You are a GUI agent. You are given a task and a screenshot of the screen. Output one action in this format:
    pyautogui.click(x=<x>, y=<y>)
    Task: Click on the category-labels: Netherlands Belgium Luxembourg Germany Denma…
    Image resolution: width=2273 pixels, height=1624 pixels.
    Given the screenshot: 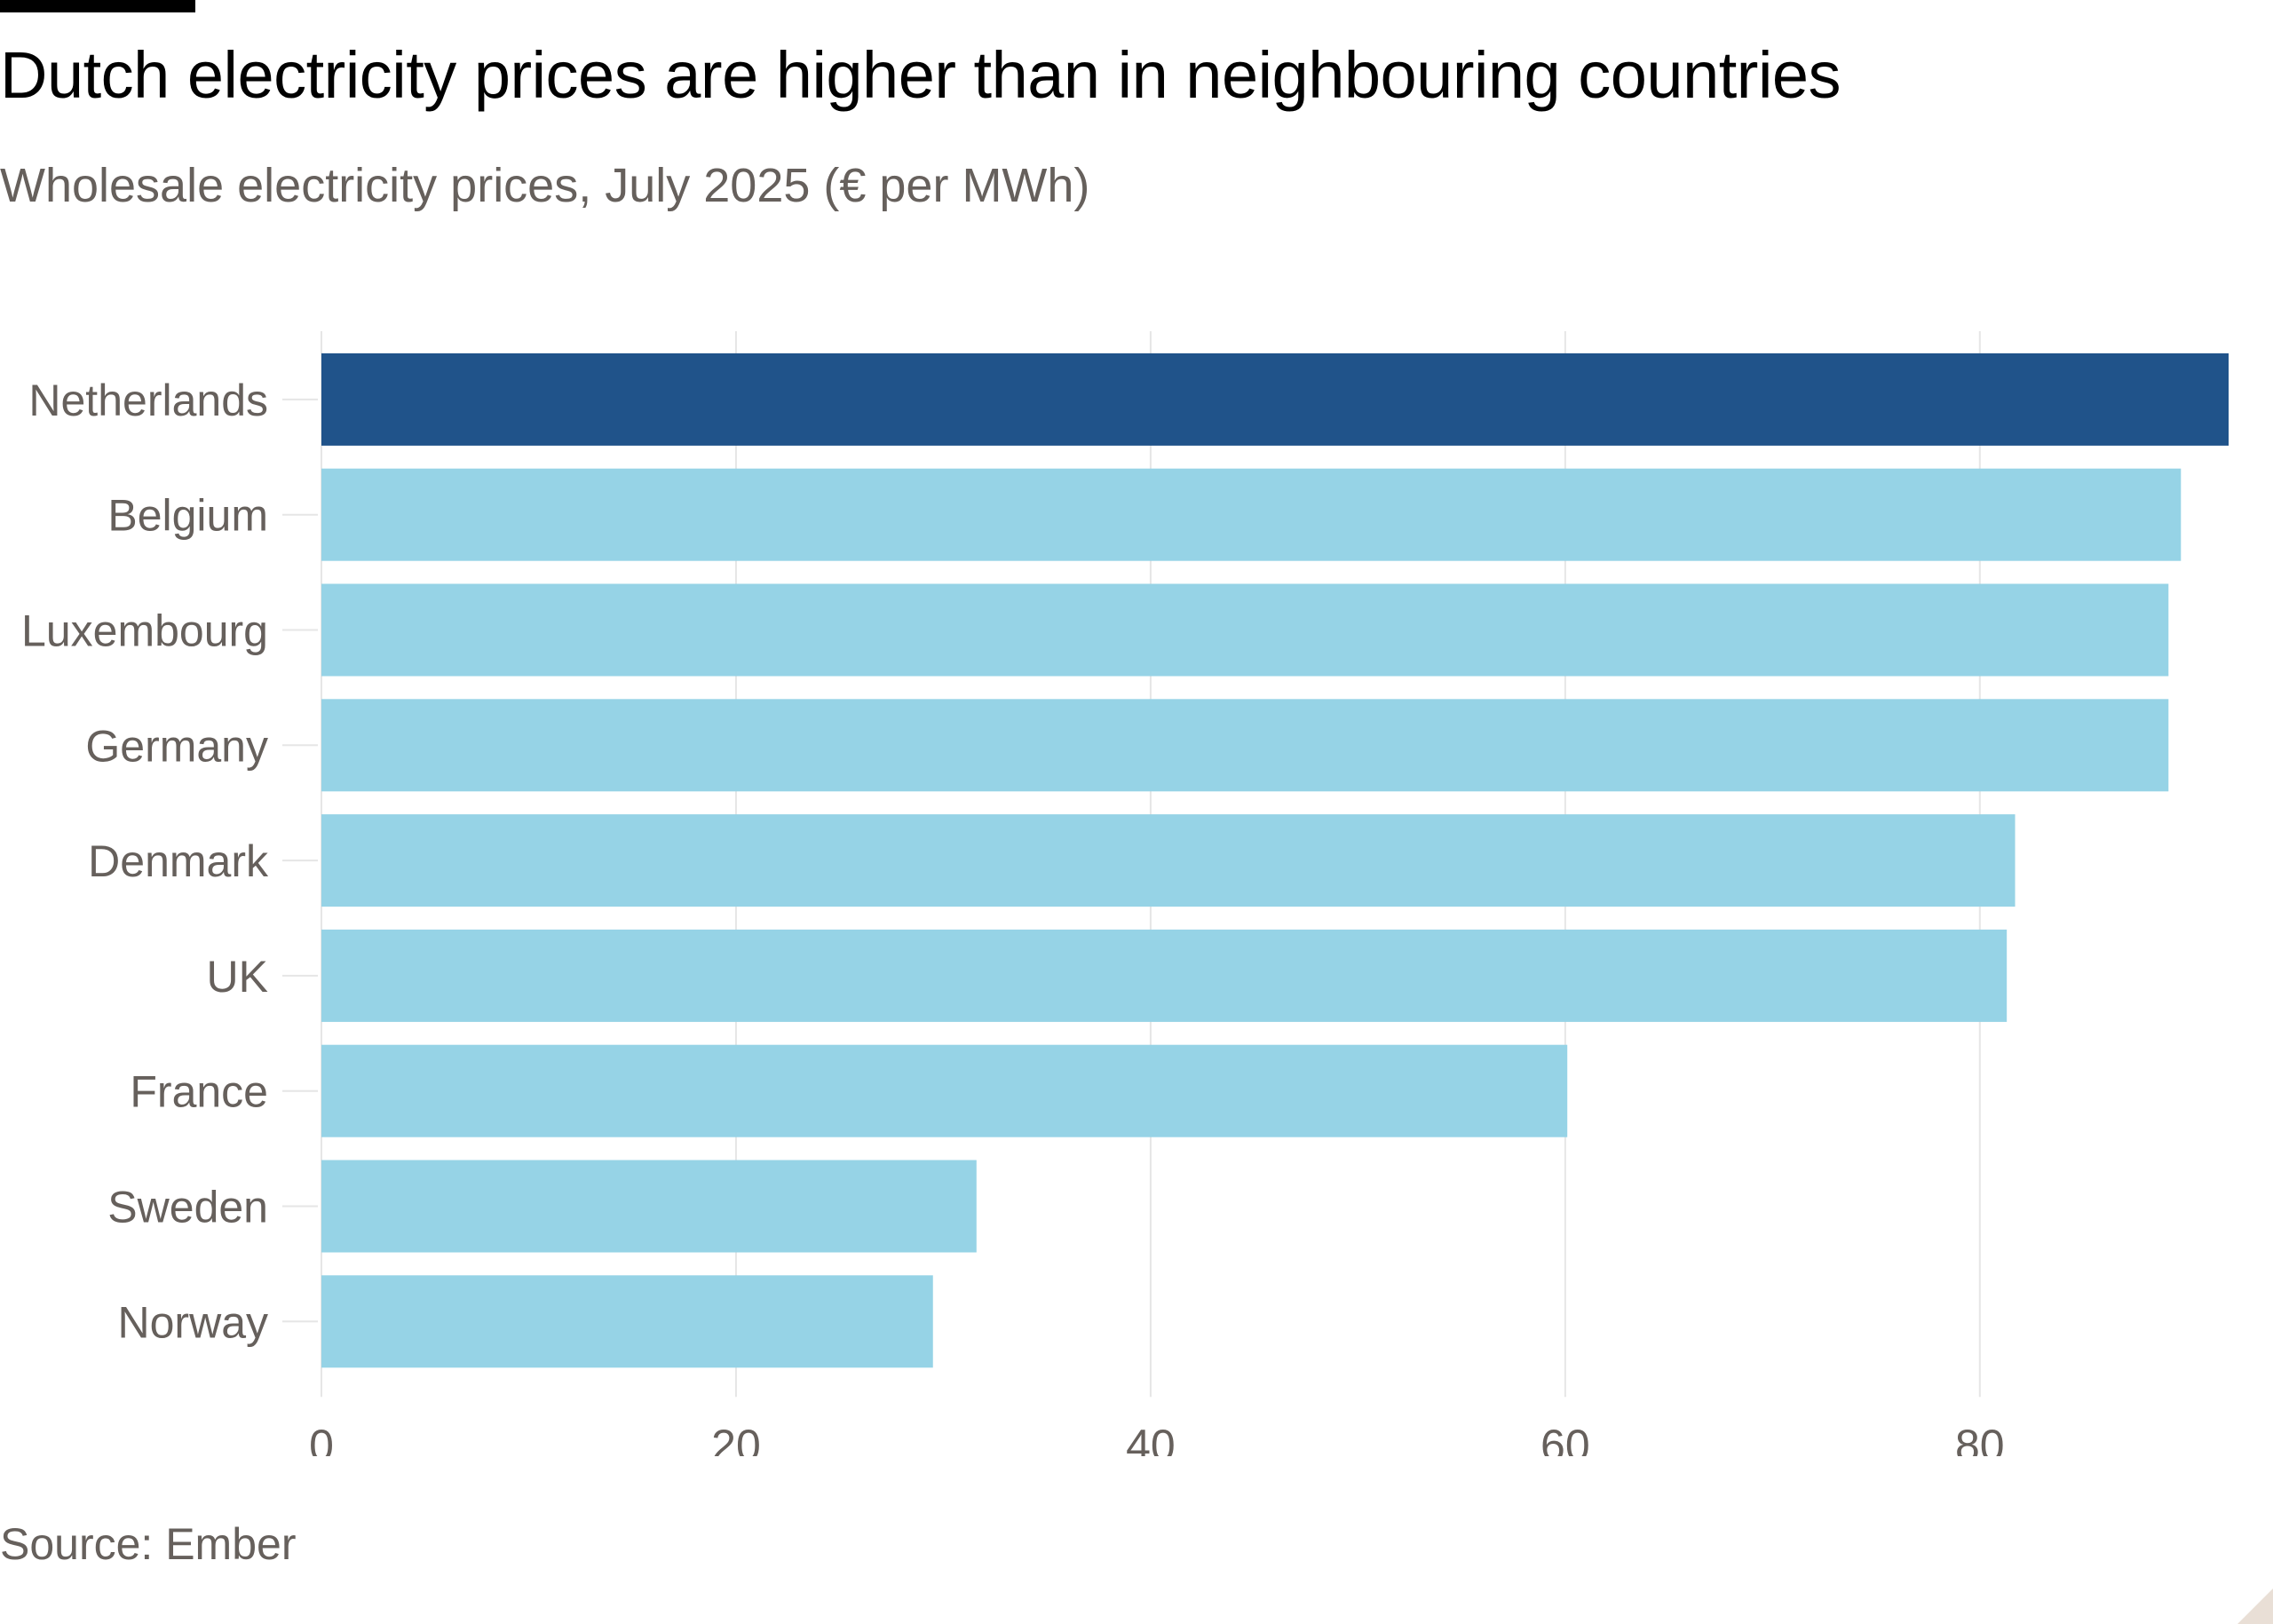 What is the action you would take?
    pyautogui.click(x=145, y=861)
    